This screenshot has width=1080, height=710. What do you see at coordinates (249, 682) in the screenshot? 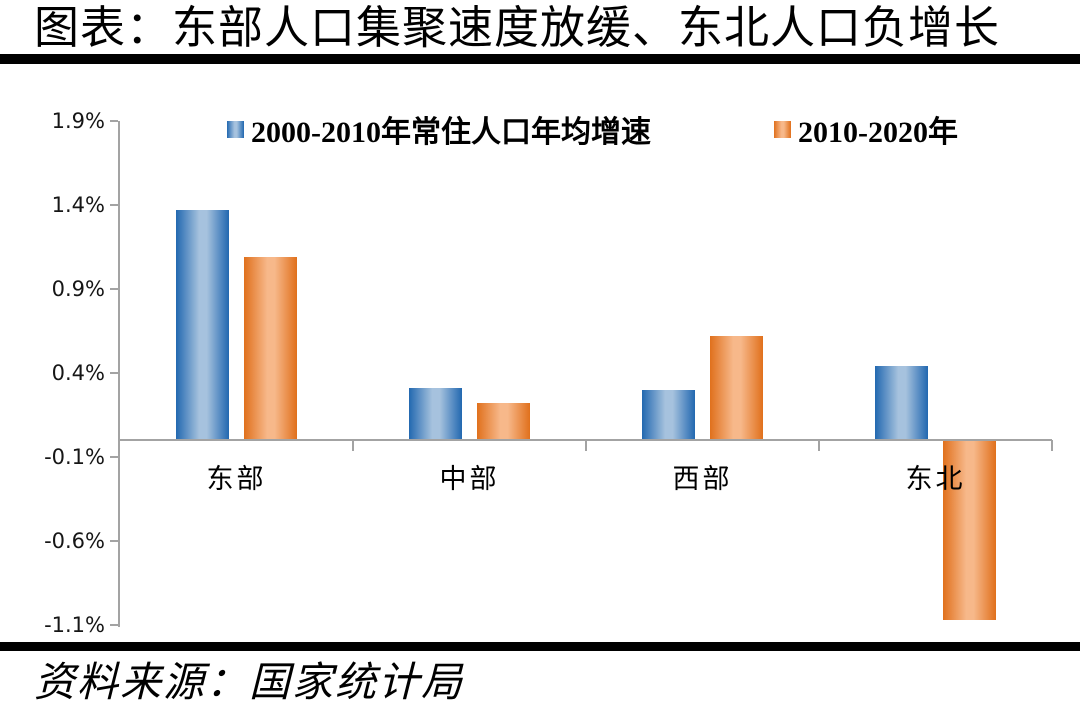
I see `source-text: 资料来源：国家统计局` at bounding box center [249, 682].